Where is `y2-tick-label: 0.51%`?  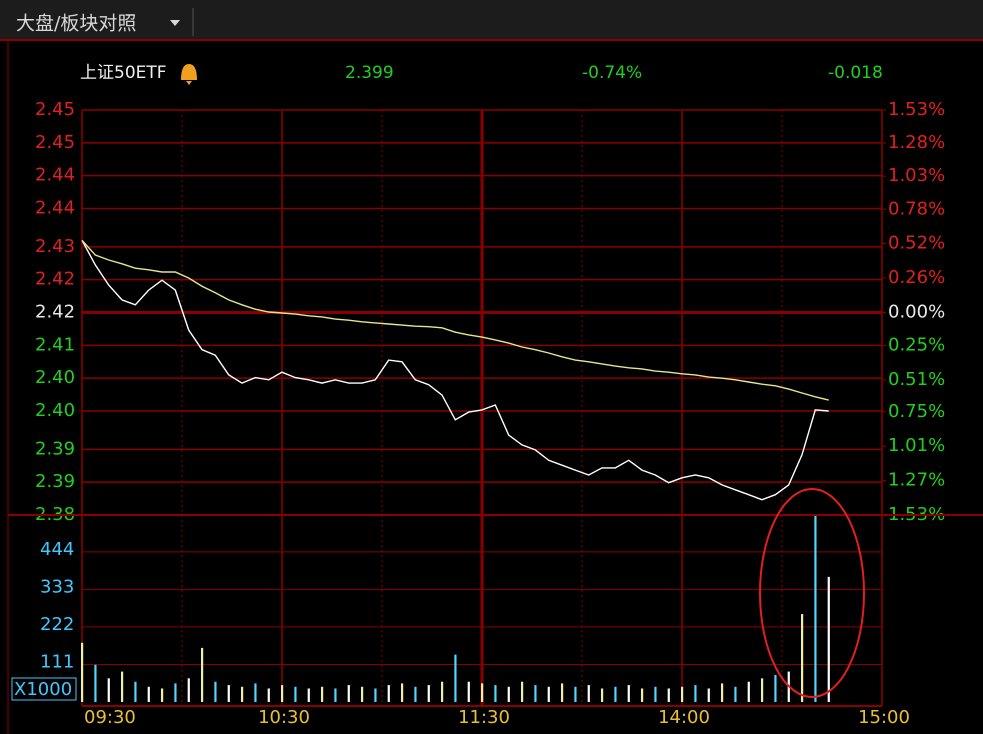
y2-tick-label: 0.51% is located at coordinates (916, 379).